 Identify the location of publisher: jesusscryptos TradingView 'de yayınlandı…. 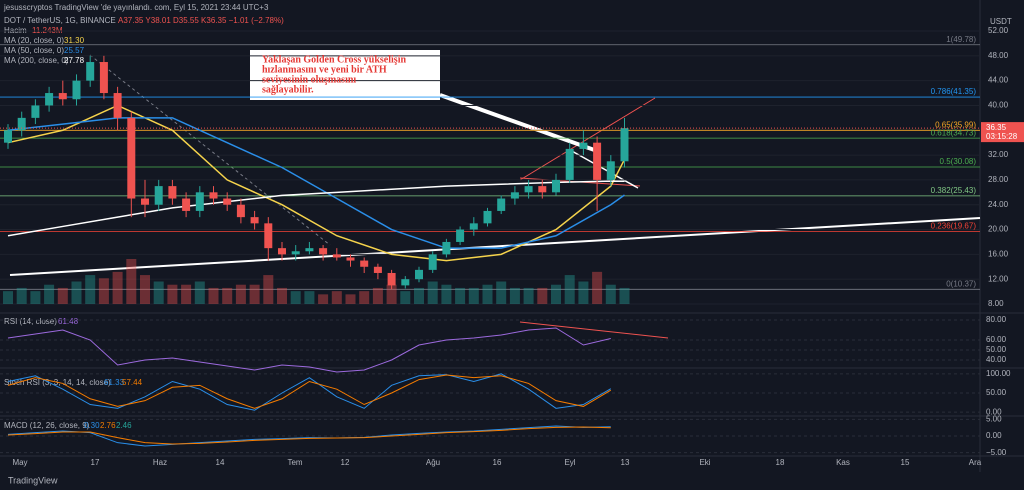
(136, 7).